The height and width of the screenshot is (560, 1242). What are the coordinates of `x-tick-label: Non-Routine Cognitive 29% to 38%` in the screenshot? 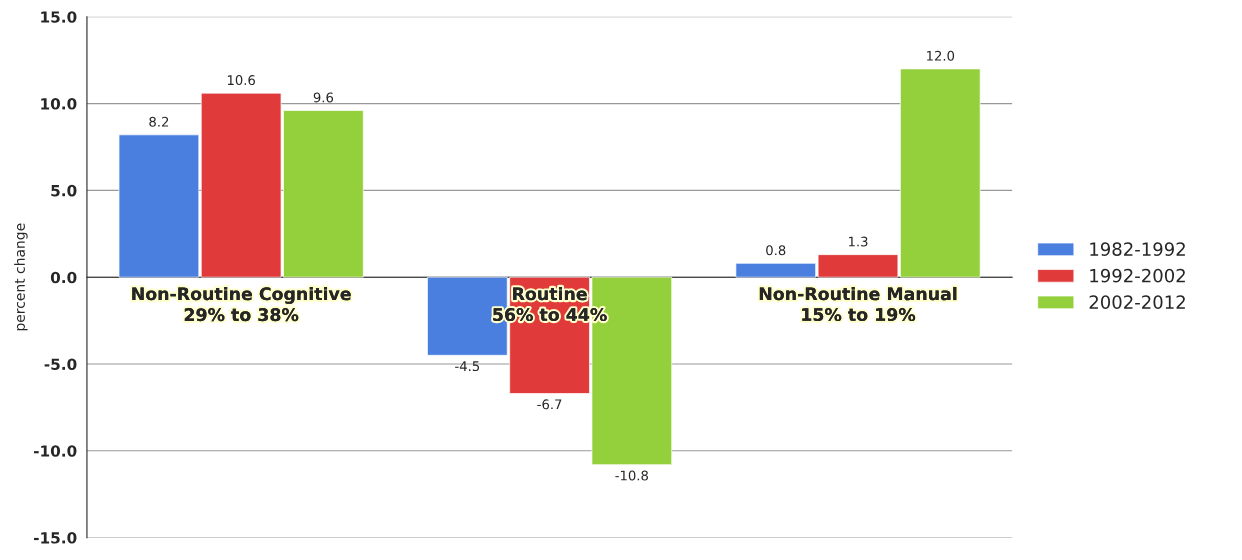 It's located at (241, 304).